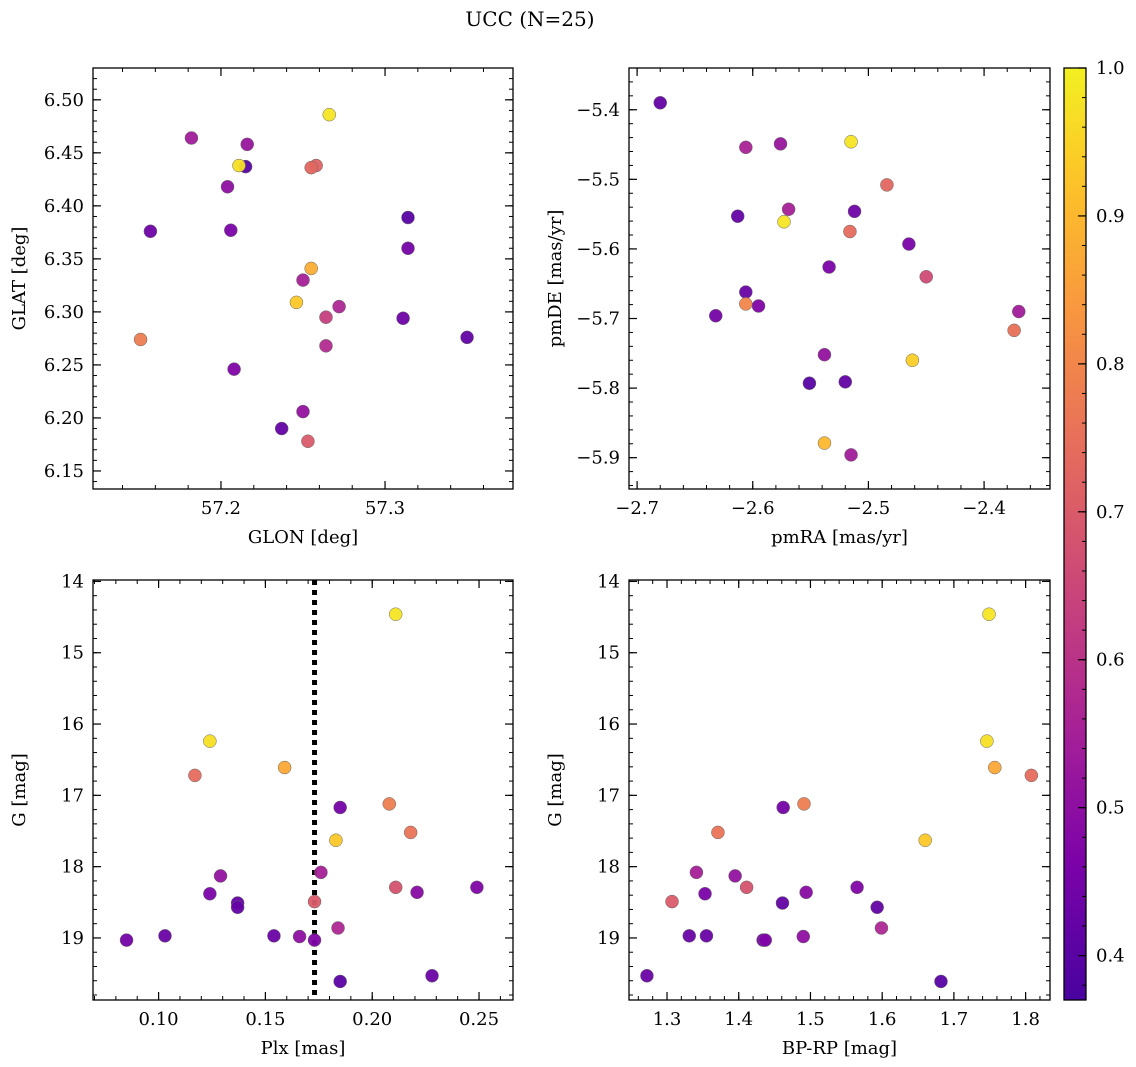  I want to click on x-tick-label: −2.6, so click(753, 508).